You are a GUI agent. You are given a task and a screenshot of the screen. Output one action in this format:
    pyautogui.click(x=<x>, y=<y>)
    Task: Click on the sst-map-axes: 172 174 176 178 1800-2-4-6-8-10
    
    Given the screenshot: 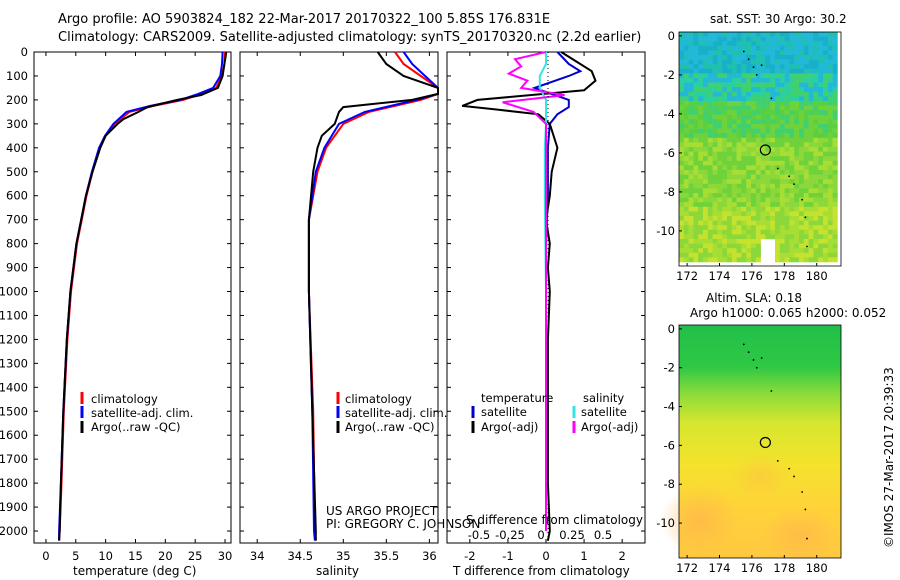 What is the action you would take?
    pyautogui.click(x=741, y=156)
    